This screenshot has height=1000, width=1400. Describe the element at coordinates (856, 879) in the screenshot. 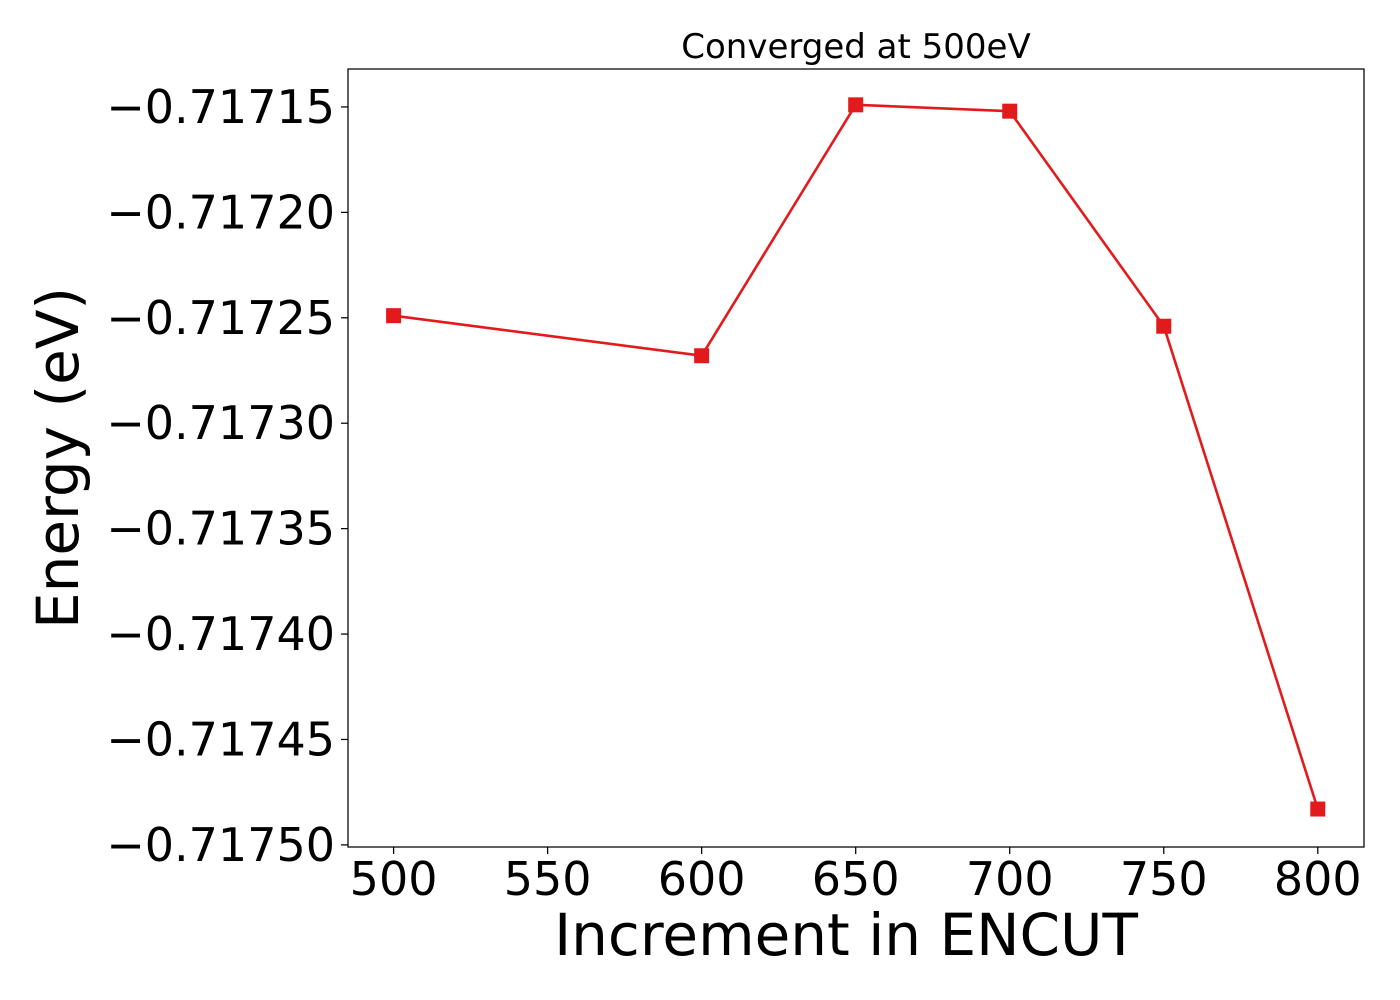

I see `x-tick-label: 650` at that location.